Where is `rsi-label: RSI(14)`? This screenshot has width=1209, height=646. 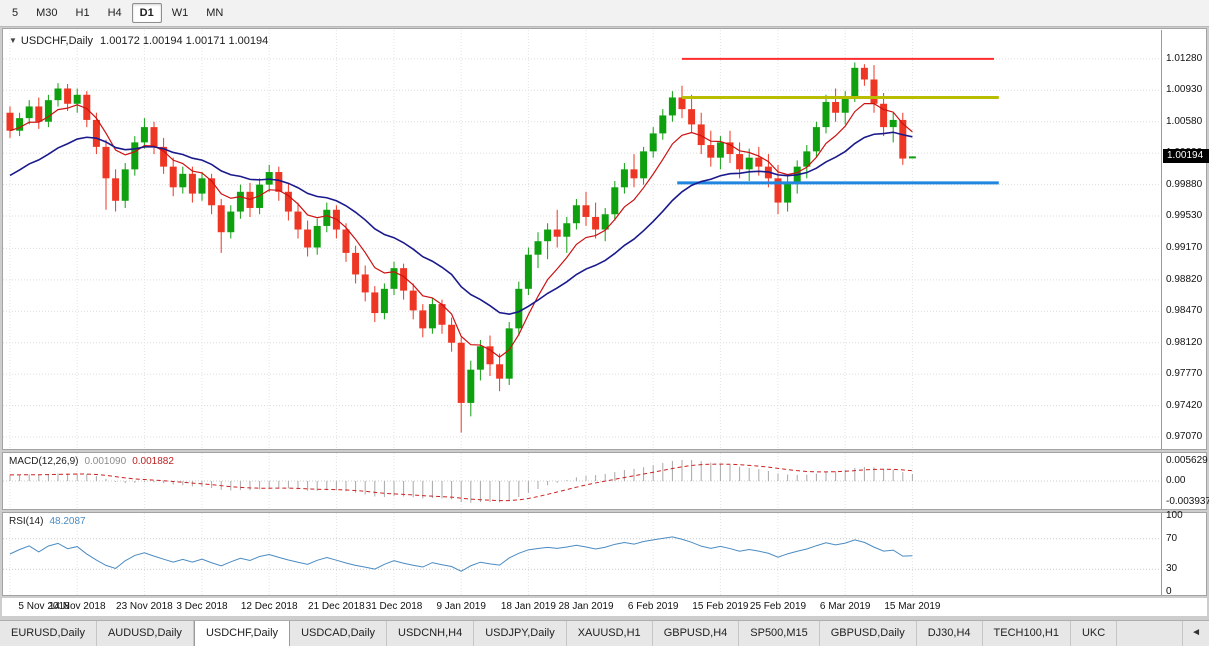
rsi-label: RSI(14) is located at coordinates (26, 521).